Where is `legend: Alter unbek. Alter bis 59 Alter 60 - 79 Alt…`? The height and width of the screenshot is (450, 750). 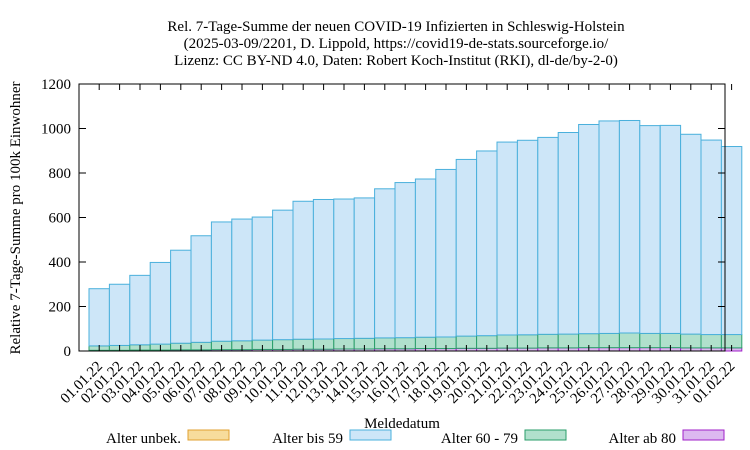
legend: Alter unbek. Alter bis 59 Alter 60 - 79 Alt… is located at coordinates (415, 438).